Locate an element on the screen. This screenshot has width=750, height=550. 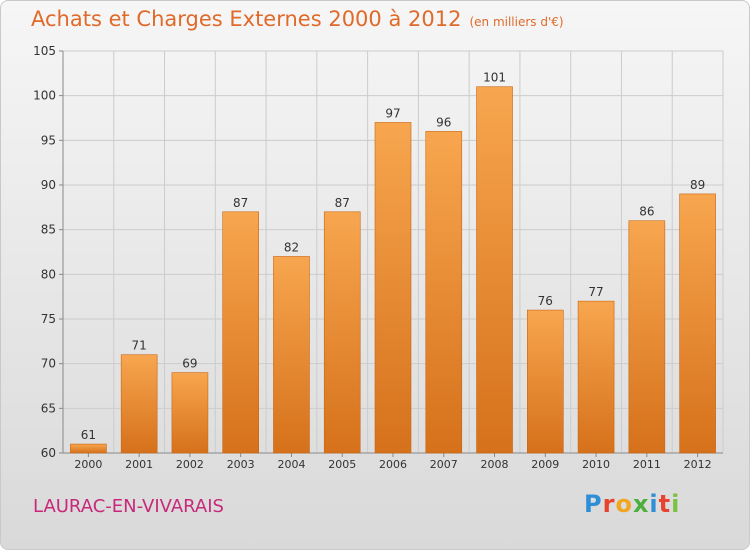
y-tick-label: 80 is located at coordinates (48, 274).